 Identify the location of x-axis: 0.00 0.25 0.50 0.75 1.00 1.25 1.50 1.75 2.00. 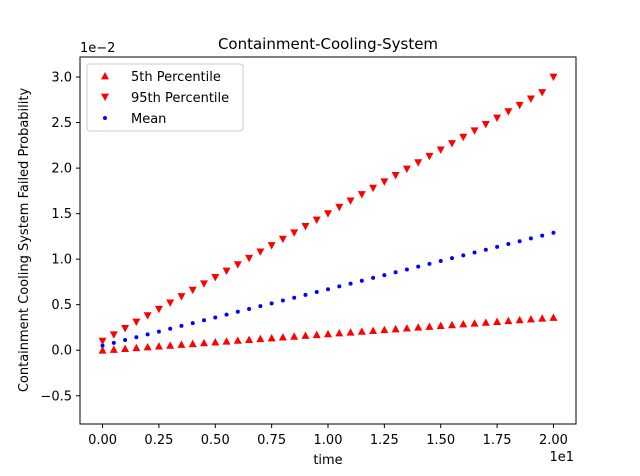
(328, 436).